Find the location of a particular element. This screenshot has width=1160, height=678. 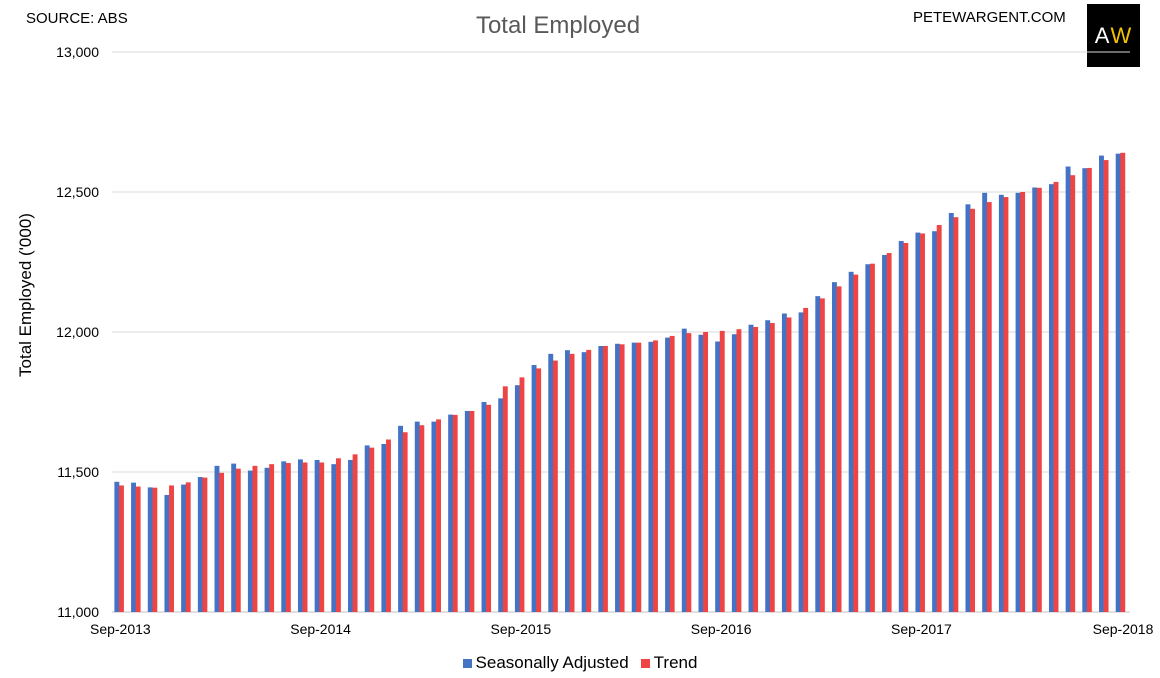

x-tick-label: Sep-2016 is located at coordinates (721, 629).